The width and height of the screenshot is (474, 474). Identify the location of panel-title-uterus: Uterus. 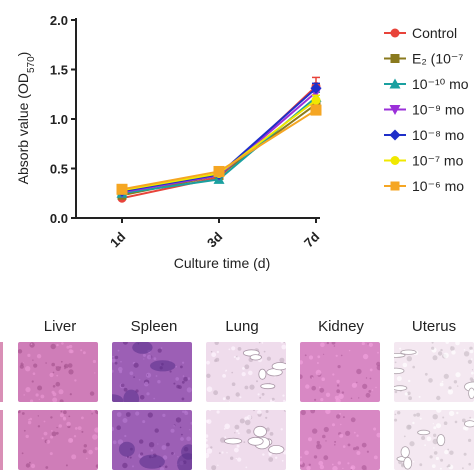
(434, 326).